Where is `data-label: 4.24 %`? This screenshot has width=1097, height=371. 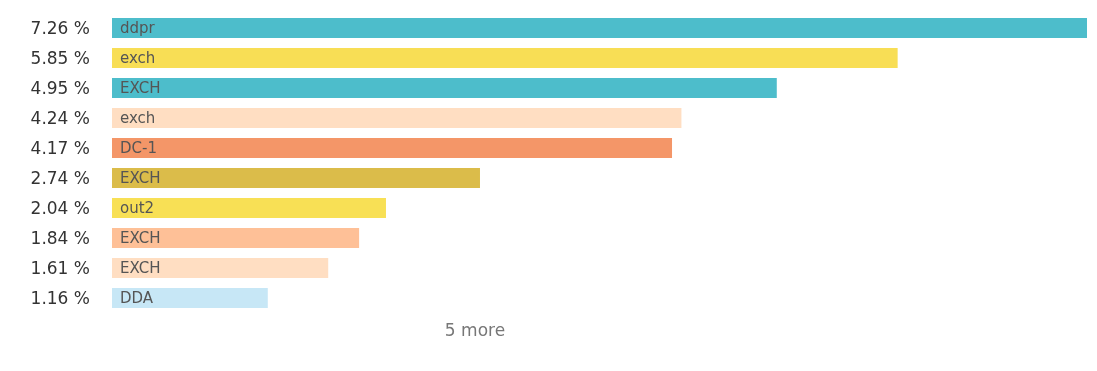 data-label: 4.24 % is located at coordinates (60, 118).